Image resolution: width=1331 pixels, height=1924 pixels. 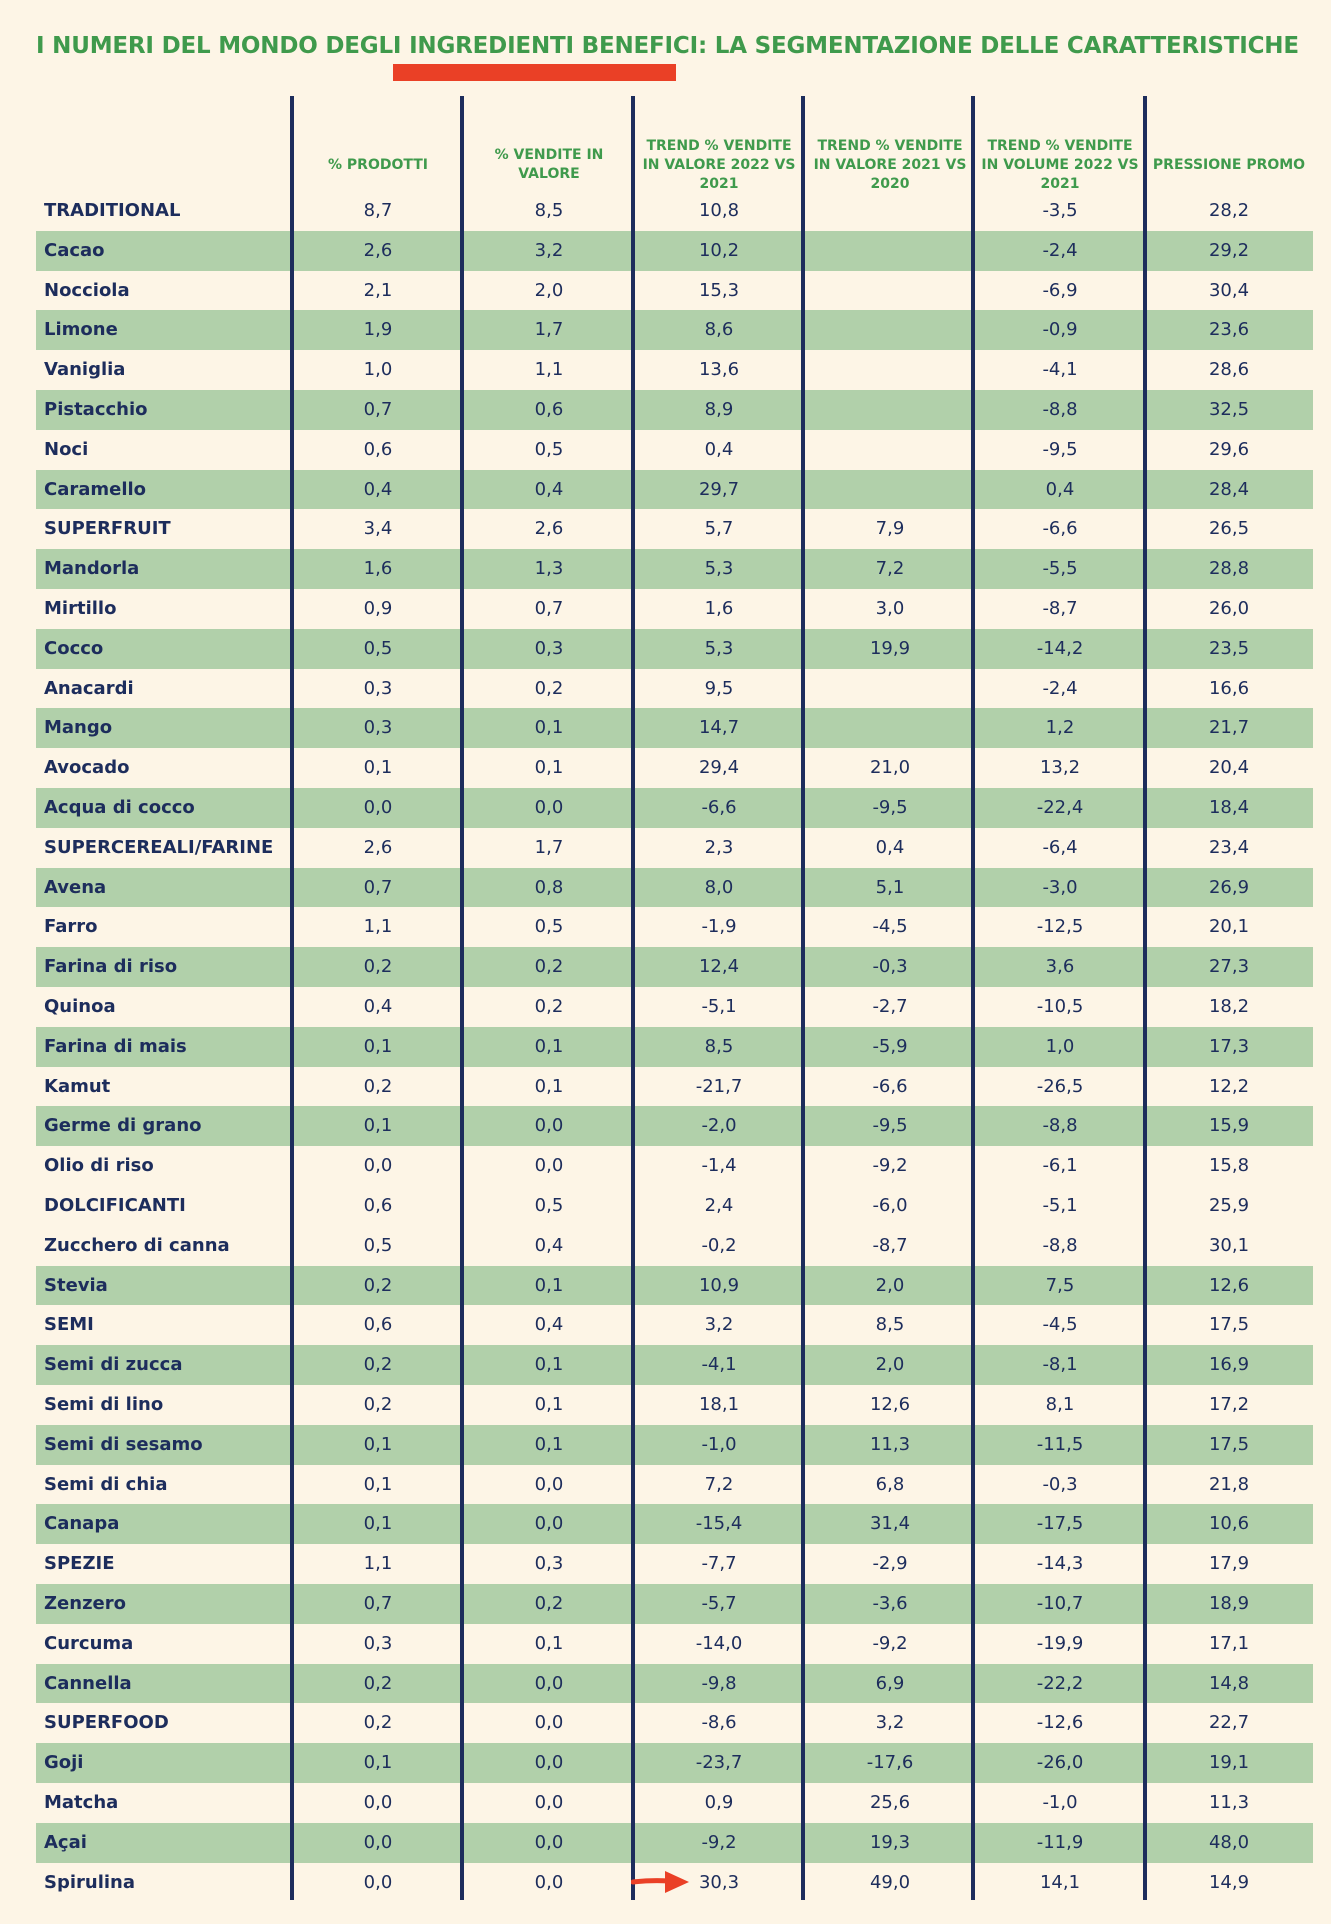 I want to click on column-divider, so click(x=633, y=998).